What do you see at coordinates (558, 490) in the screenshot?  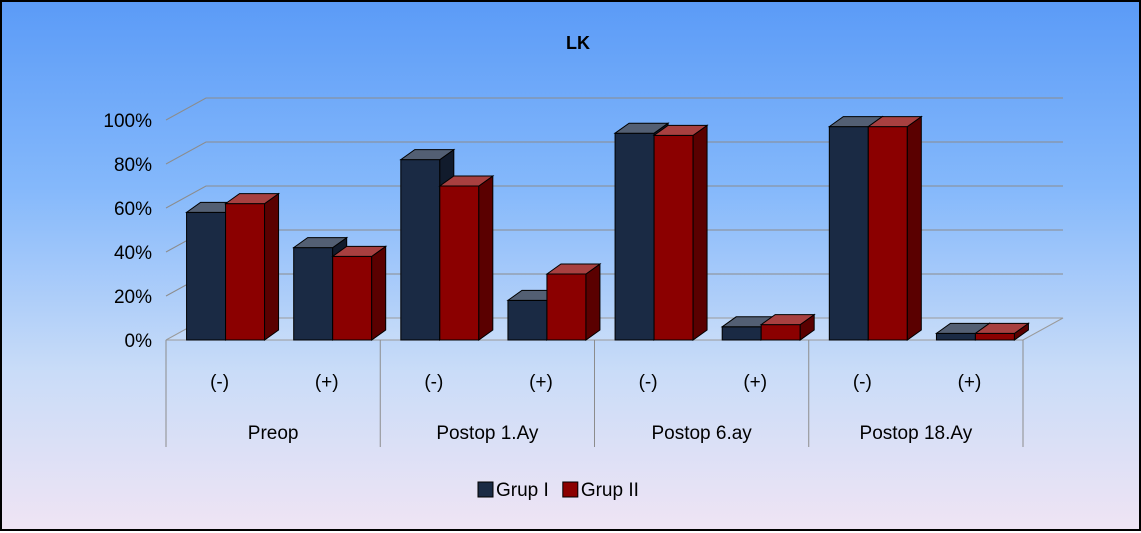 I see `legend: Grup I Grup II` at bounding box center [558, 490].